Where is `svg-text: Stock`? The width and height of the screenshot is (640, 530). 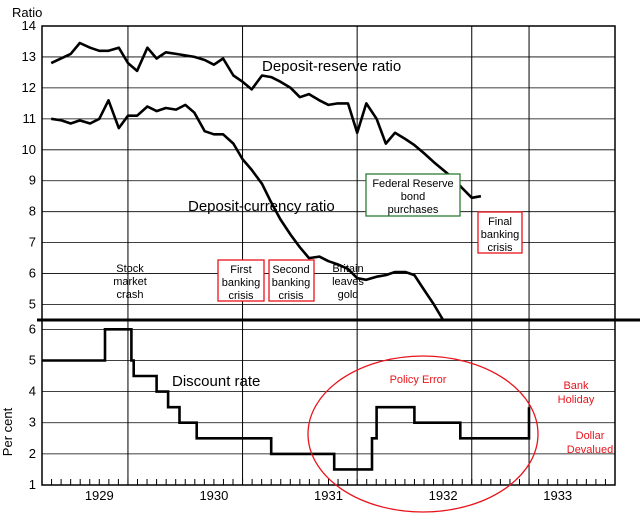 svg-text: Stock is located at coordinates (130, 269).